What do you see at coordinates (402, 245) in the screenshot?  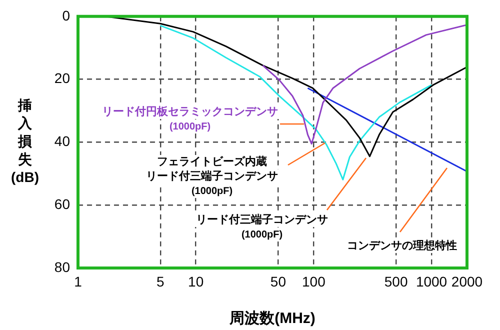 I see `text: コンデンサの理想特性` at bounding box center [402, 245].